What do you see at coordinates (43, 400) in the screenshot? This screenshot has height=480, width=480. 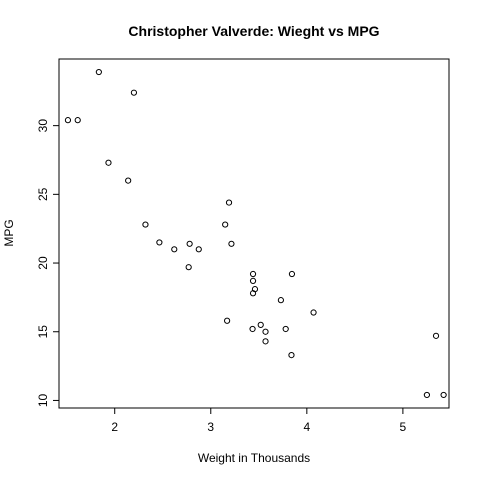 I see `y-tick-label: 10` at bounding box center [43, 400].